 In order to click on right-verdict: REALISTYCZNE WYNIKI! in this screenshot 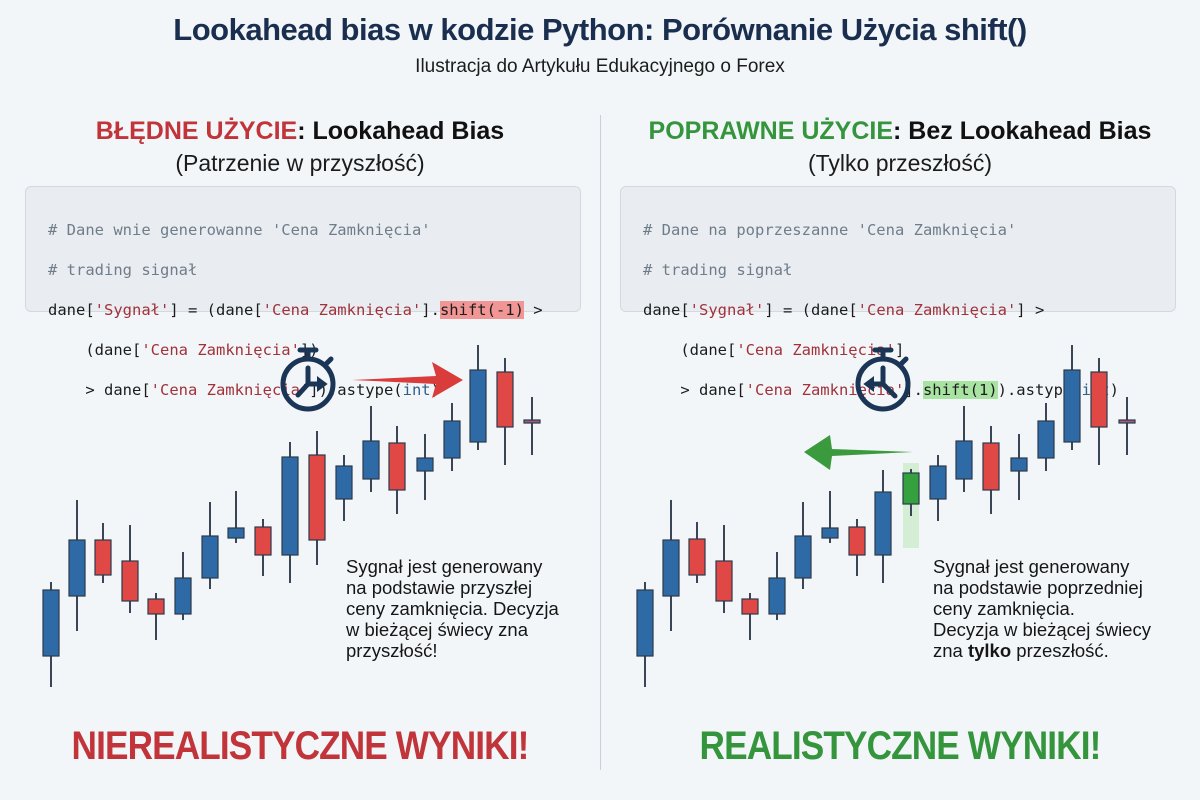, I will do `click(900, 746)`.